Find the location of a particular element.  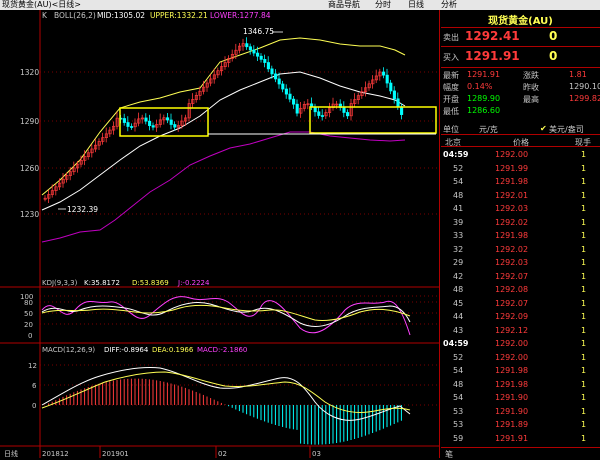

kdj-y-20: 20 is located at coordinates (28, 325).